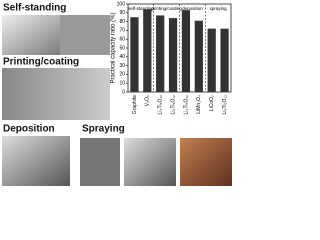 Image resolution: width=320 pixels, height=240 pixels. I want to click on panel-title: Self-standing, so click(34, 8).